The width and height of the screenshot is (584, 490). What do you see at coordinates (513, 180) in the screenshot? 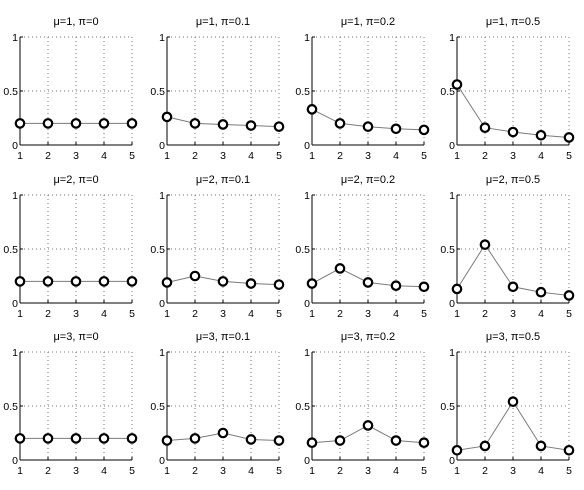
I see `subplot-title: μ=2, π=0.5` at bounding box center [513, 180].